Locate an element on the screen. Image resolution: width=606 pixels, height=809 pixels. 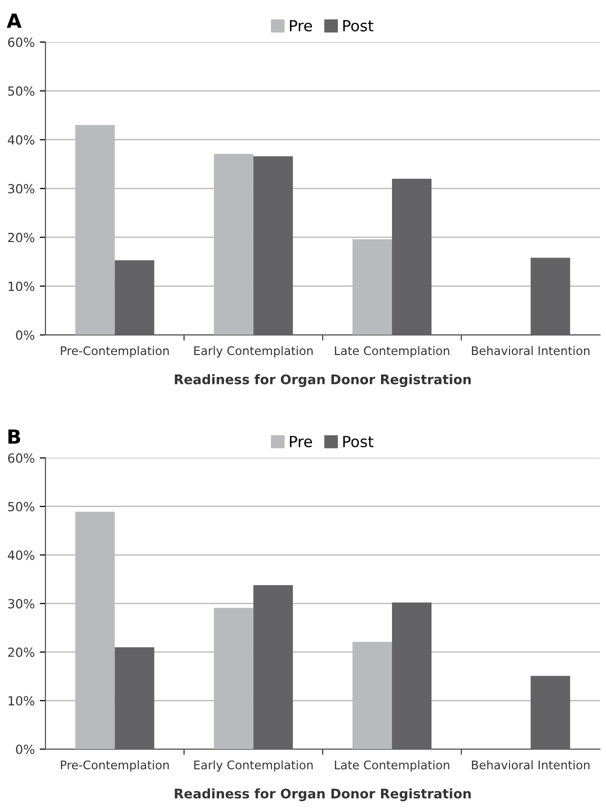
chart-title: B is located at coordinates (14, 436).